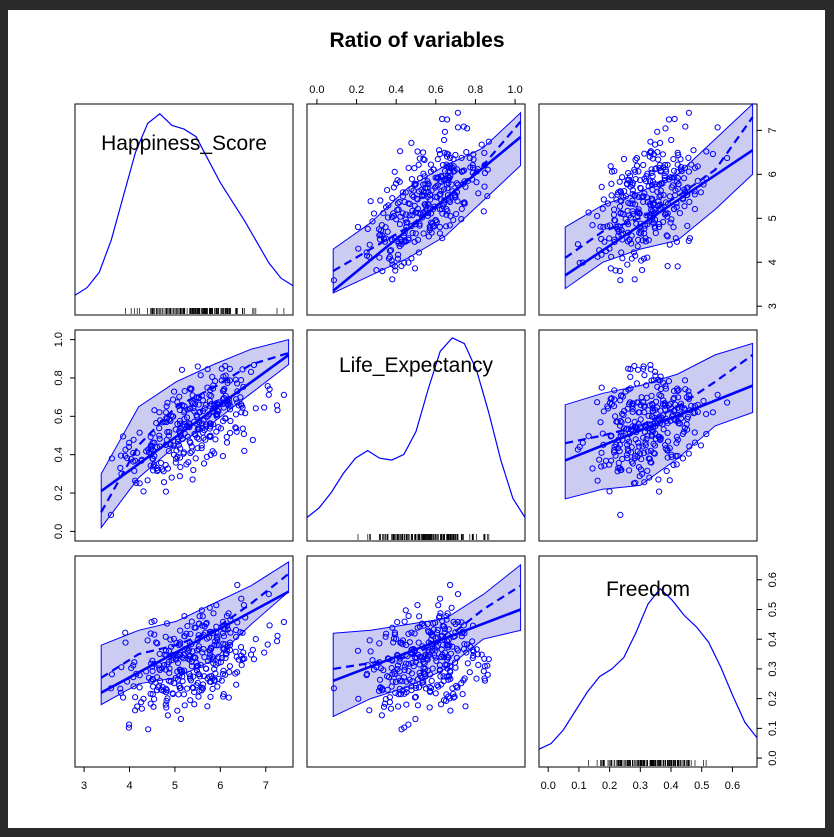  What do you see at coordinates (732, 786) in the screenshot?
I see `x-tick-label-freedom-6: 0.6` at bounding box center [732, 786].